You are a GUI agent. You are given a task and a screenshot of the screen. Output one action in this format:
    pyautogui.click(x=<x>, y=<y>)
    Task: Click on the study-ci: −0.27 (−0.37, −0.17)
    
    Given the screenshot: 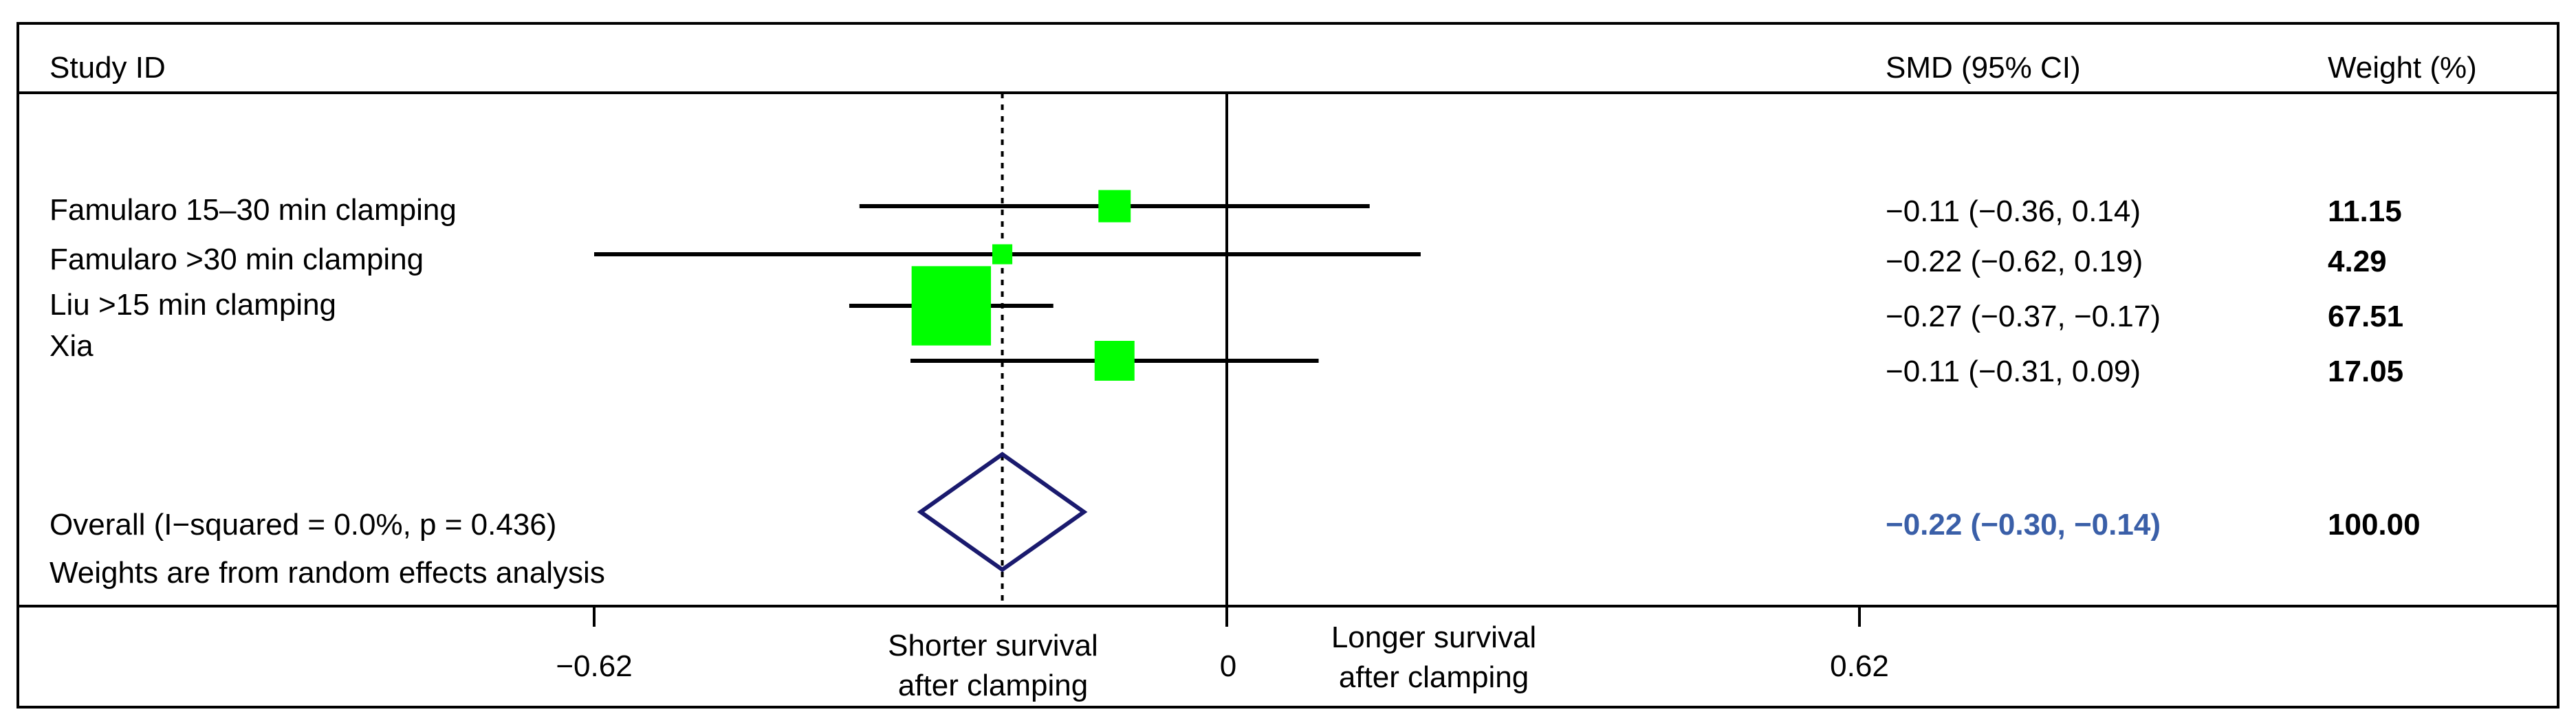 What is the action you would take?
    pyautogui.click(x=2023, y=316)
    